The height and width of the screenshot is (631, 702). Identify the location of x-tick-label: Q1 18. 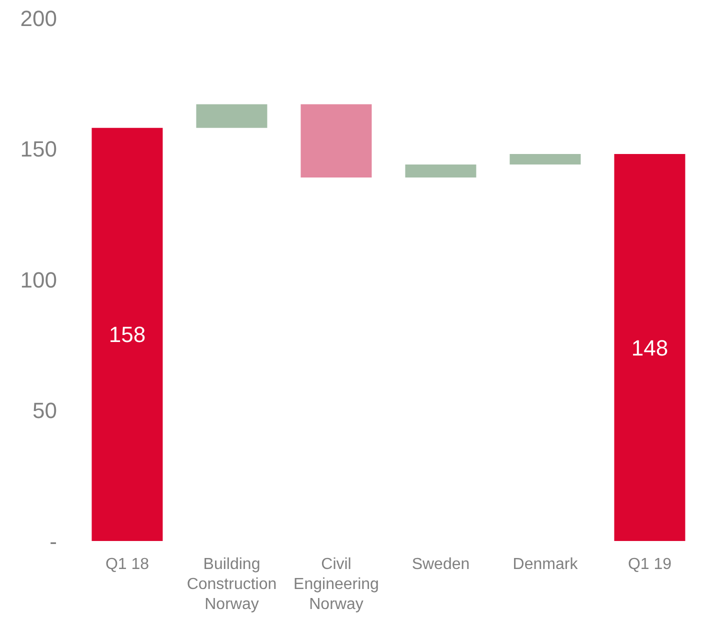
(127, 564).